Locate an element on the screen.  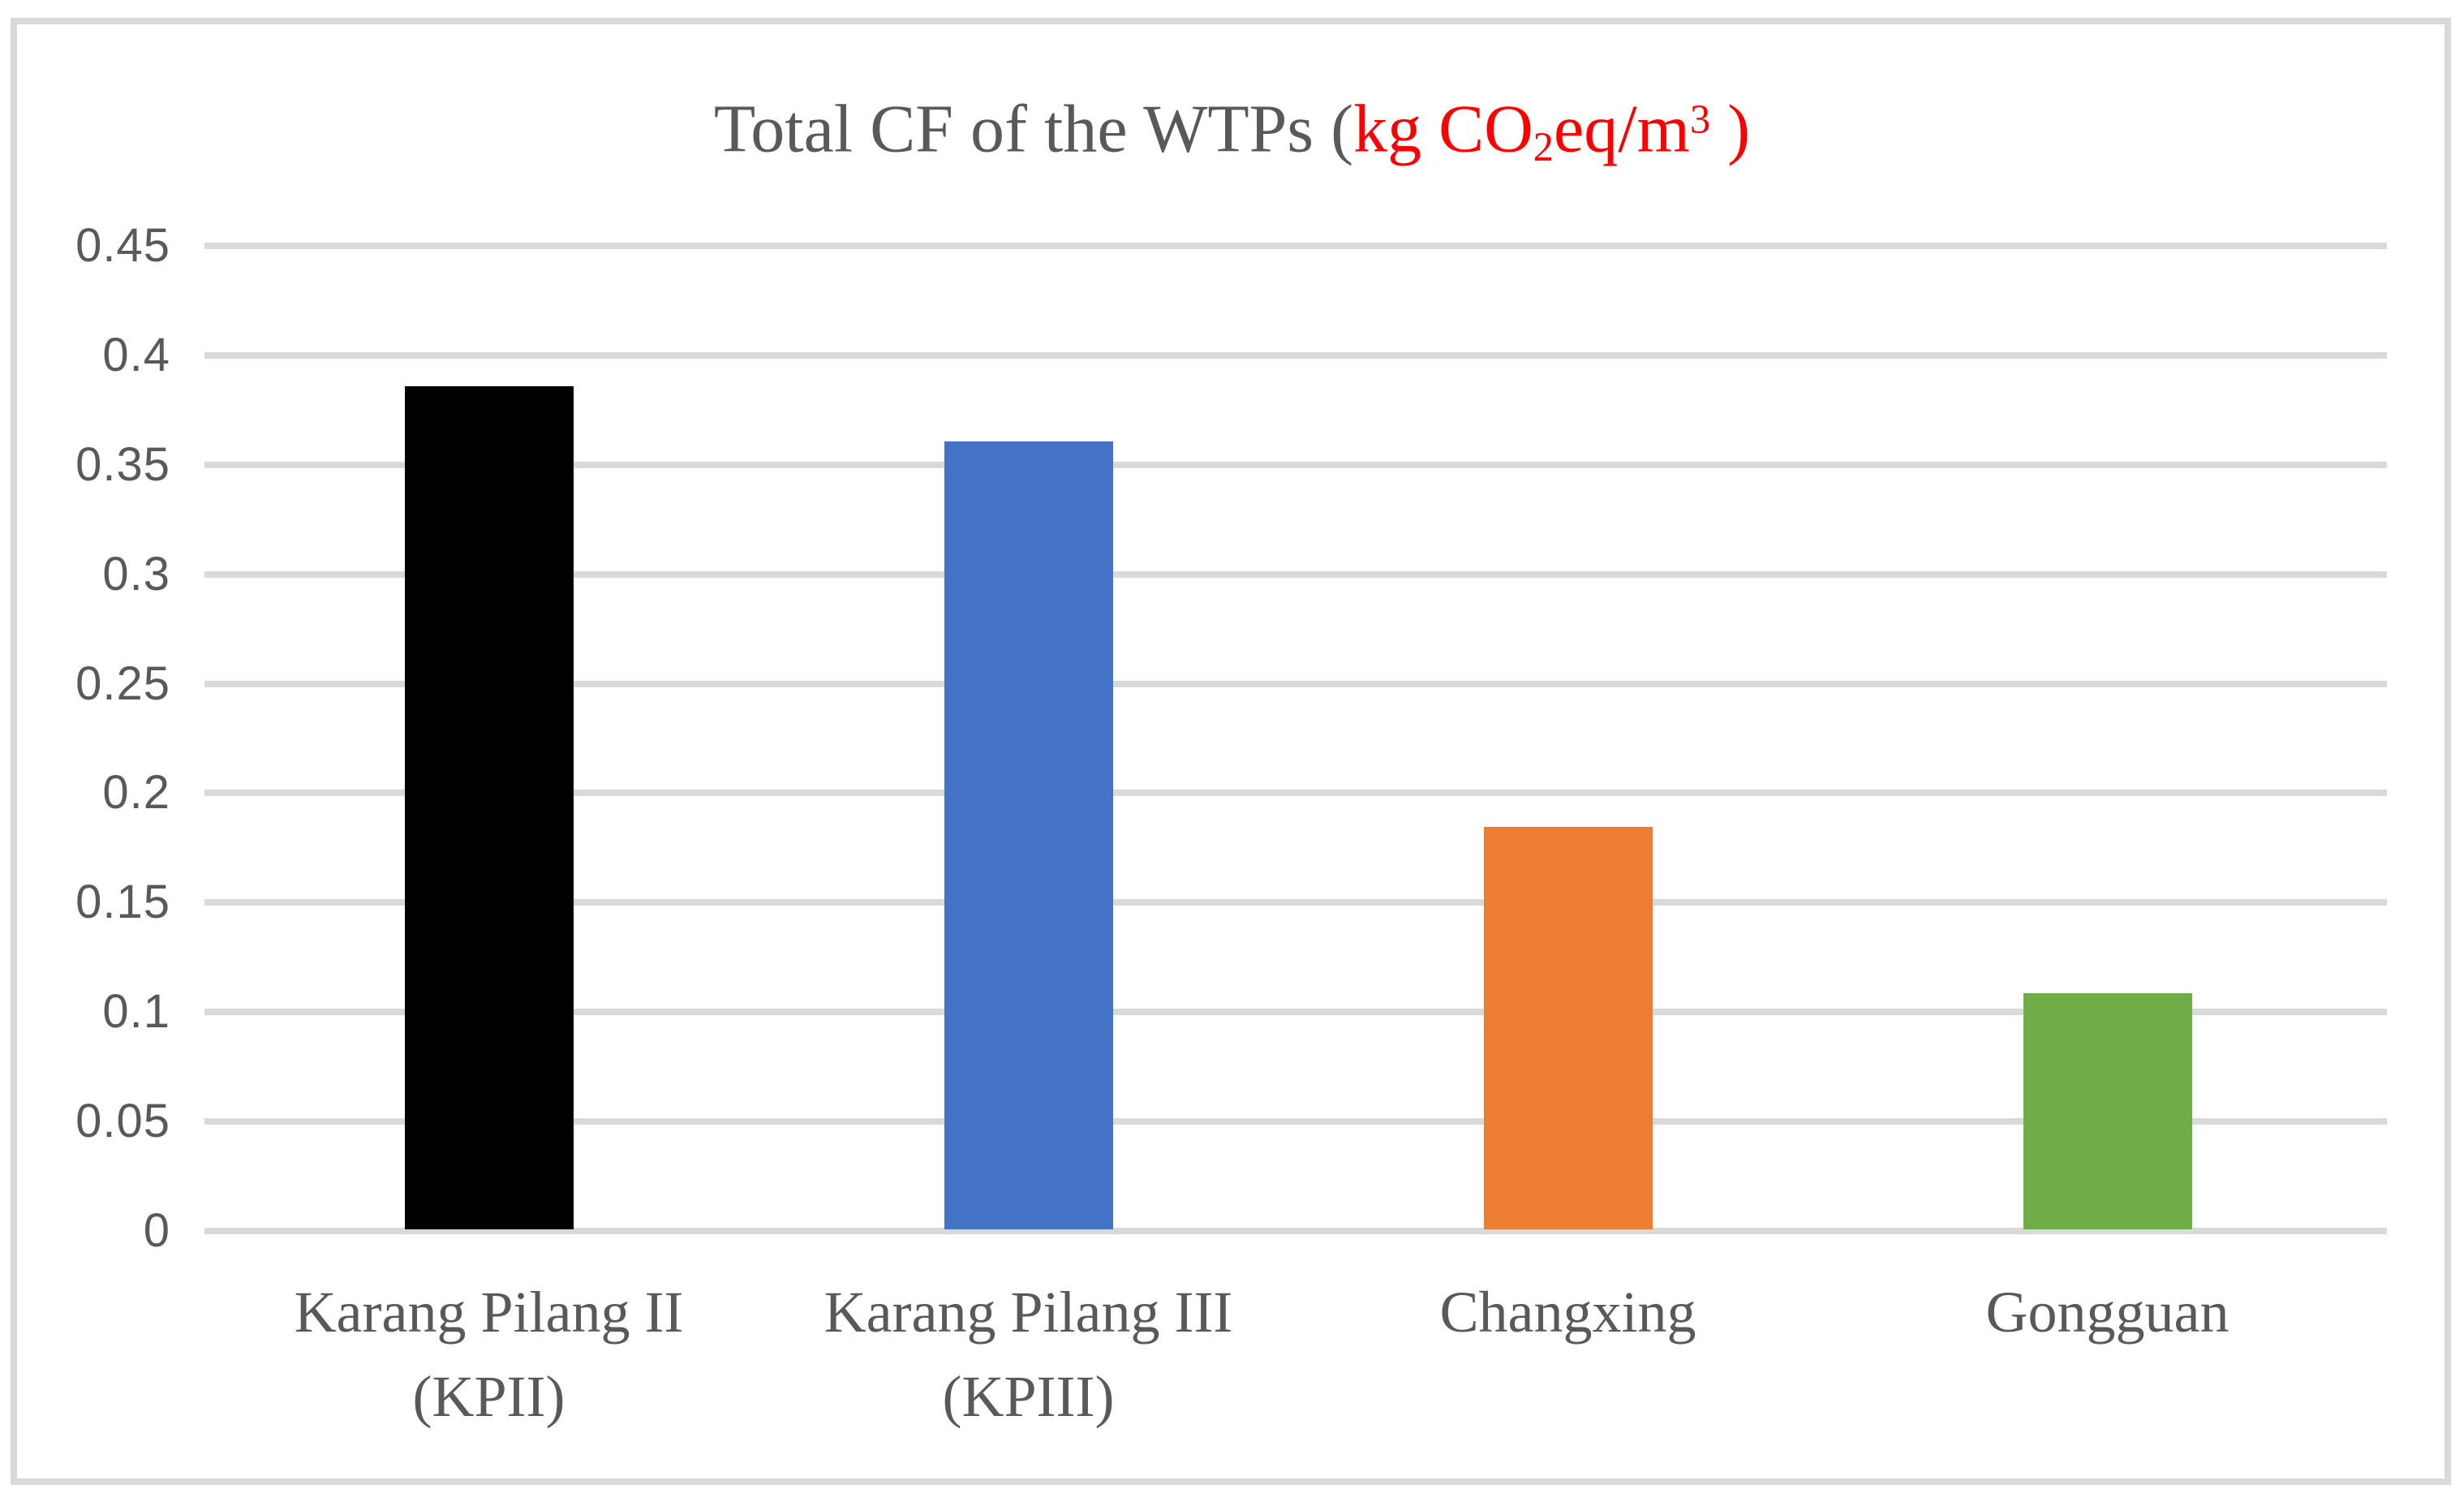
x-axis-category-line: Karang Pilang II is located at coordinates (489, 1313).